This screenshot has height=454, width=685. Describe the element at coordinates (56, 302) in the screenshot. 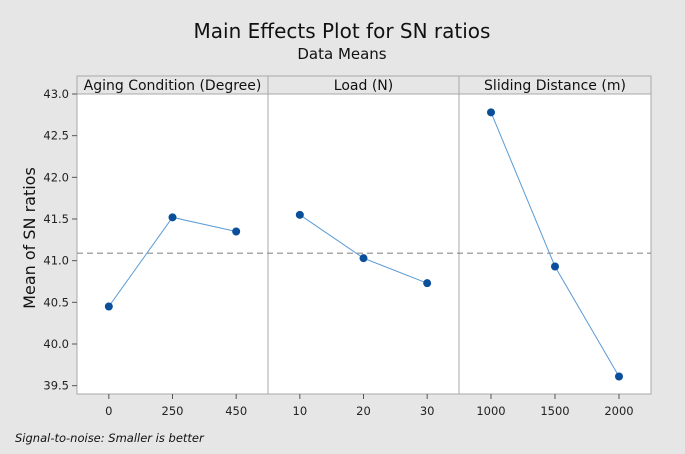

I see `y-tick-label: 40.5` at that location.